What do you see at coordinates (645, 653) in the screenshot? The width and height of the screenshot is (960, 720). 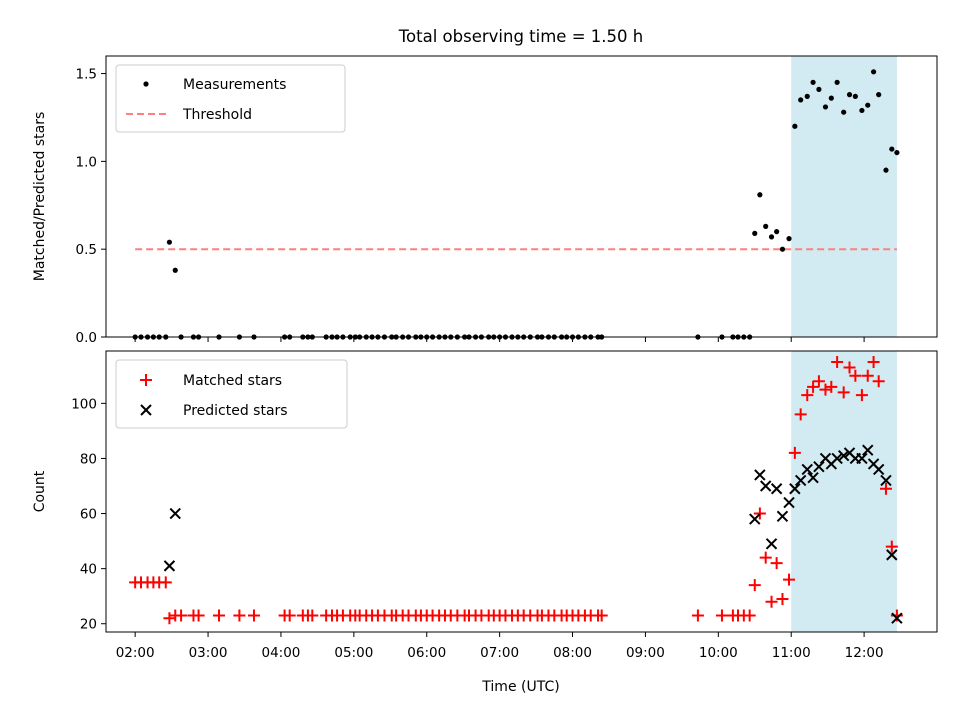 I see `x-tick-label: 09:00` at bounding box center [645, 653].